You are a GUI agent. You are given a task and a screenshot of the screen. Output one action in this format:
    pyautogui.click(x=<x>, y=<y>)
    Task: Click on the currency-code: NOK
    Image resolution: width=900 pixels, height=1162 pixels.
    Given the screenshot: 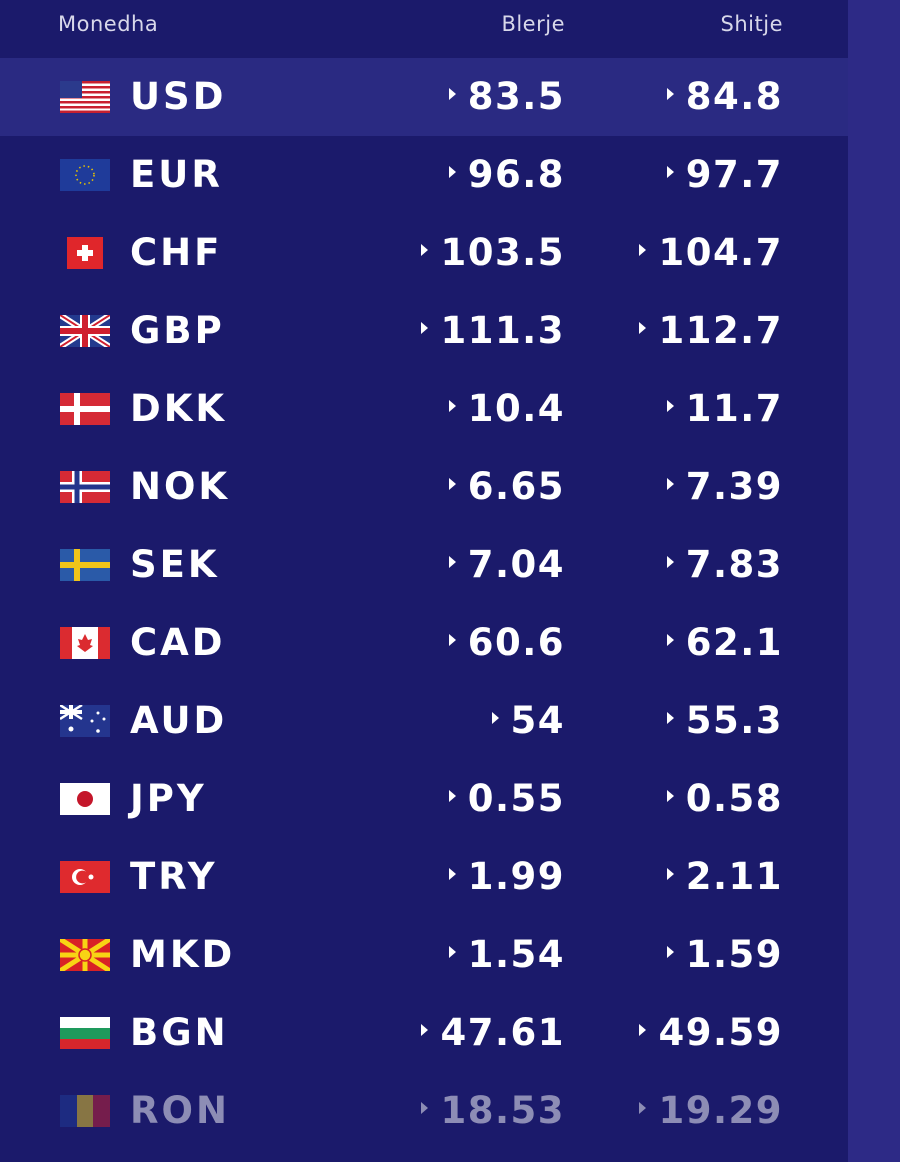 What is the action you would take?
    pyautogui.click(x=180, y=486)
    